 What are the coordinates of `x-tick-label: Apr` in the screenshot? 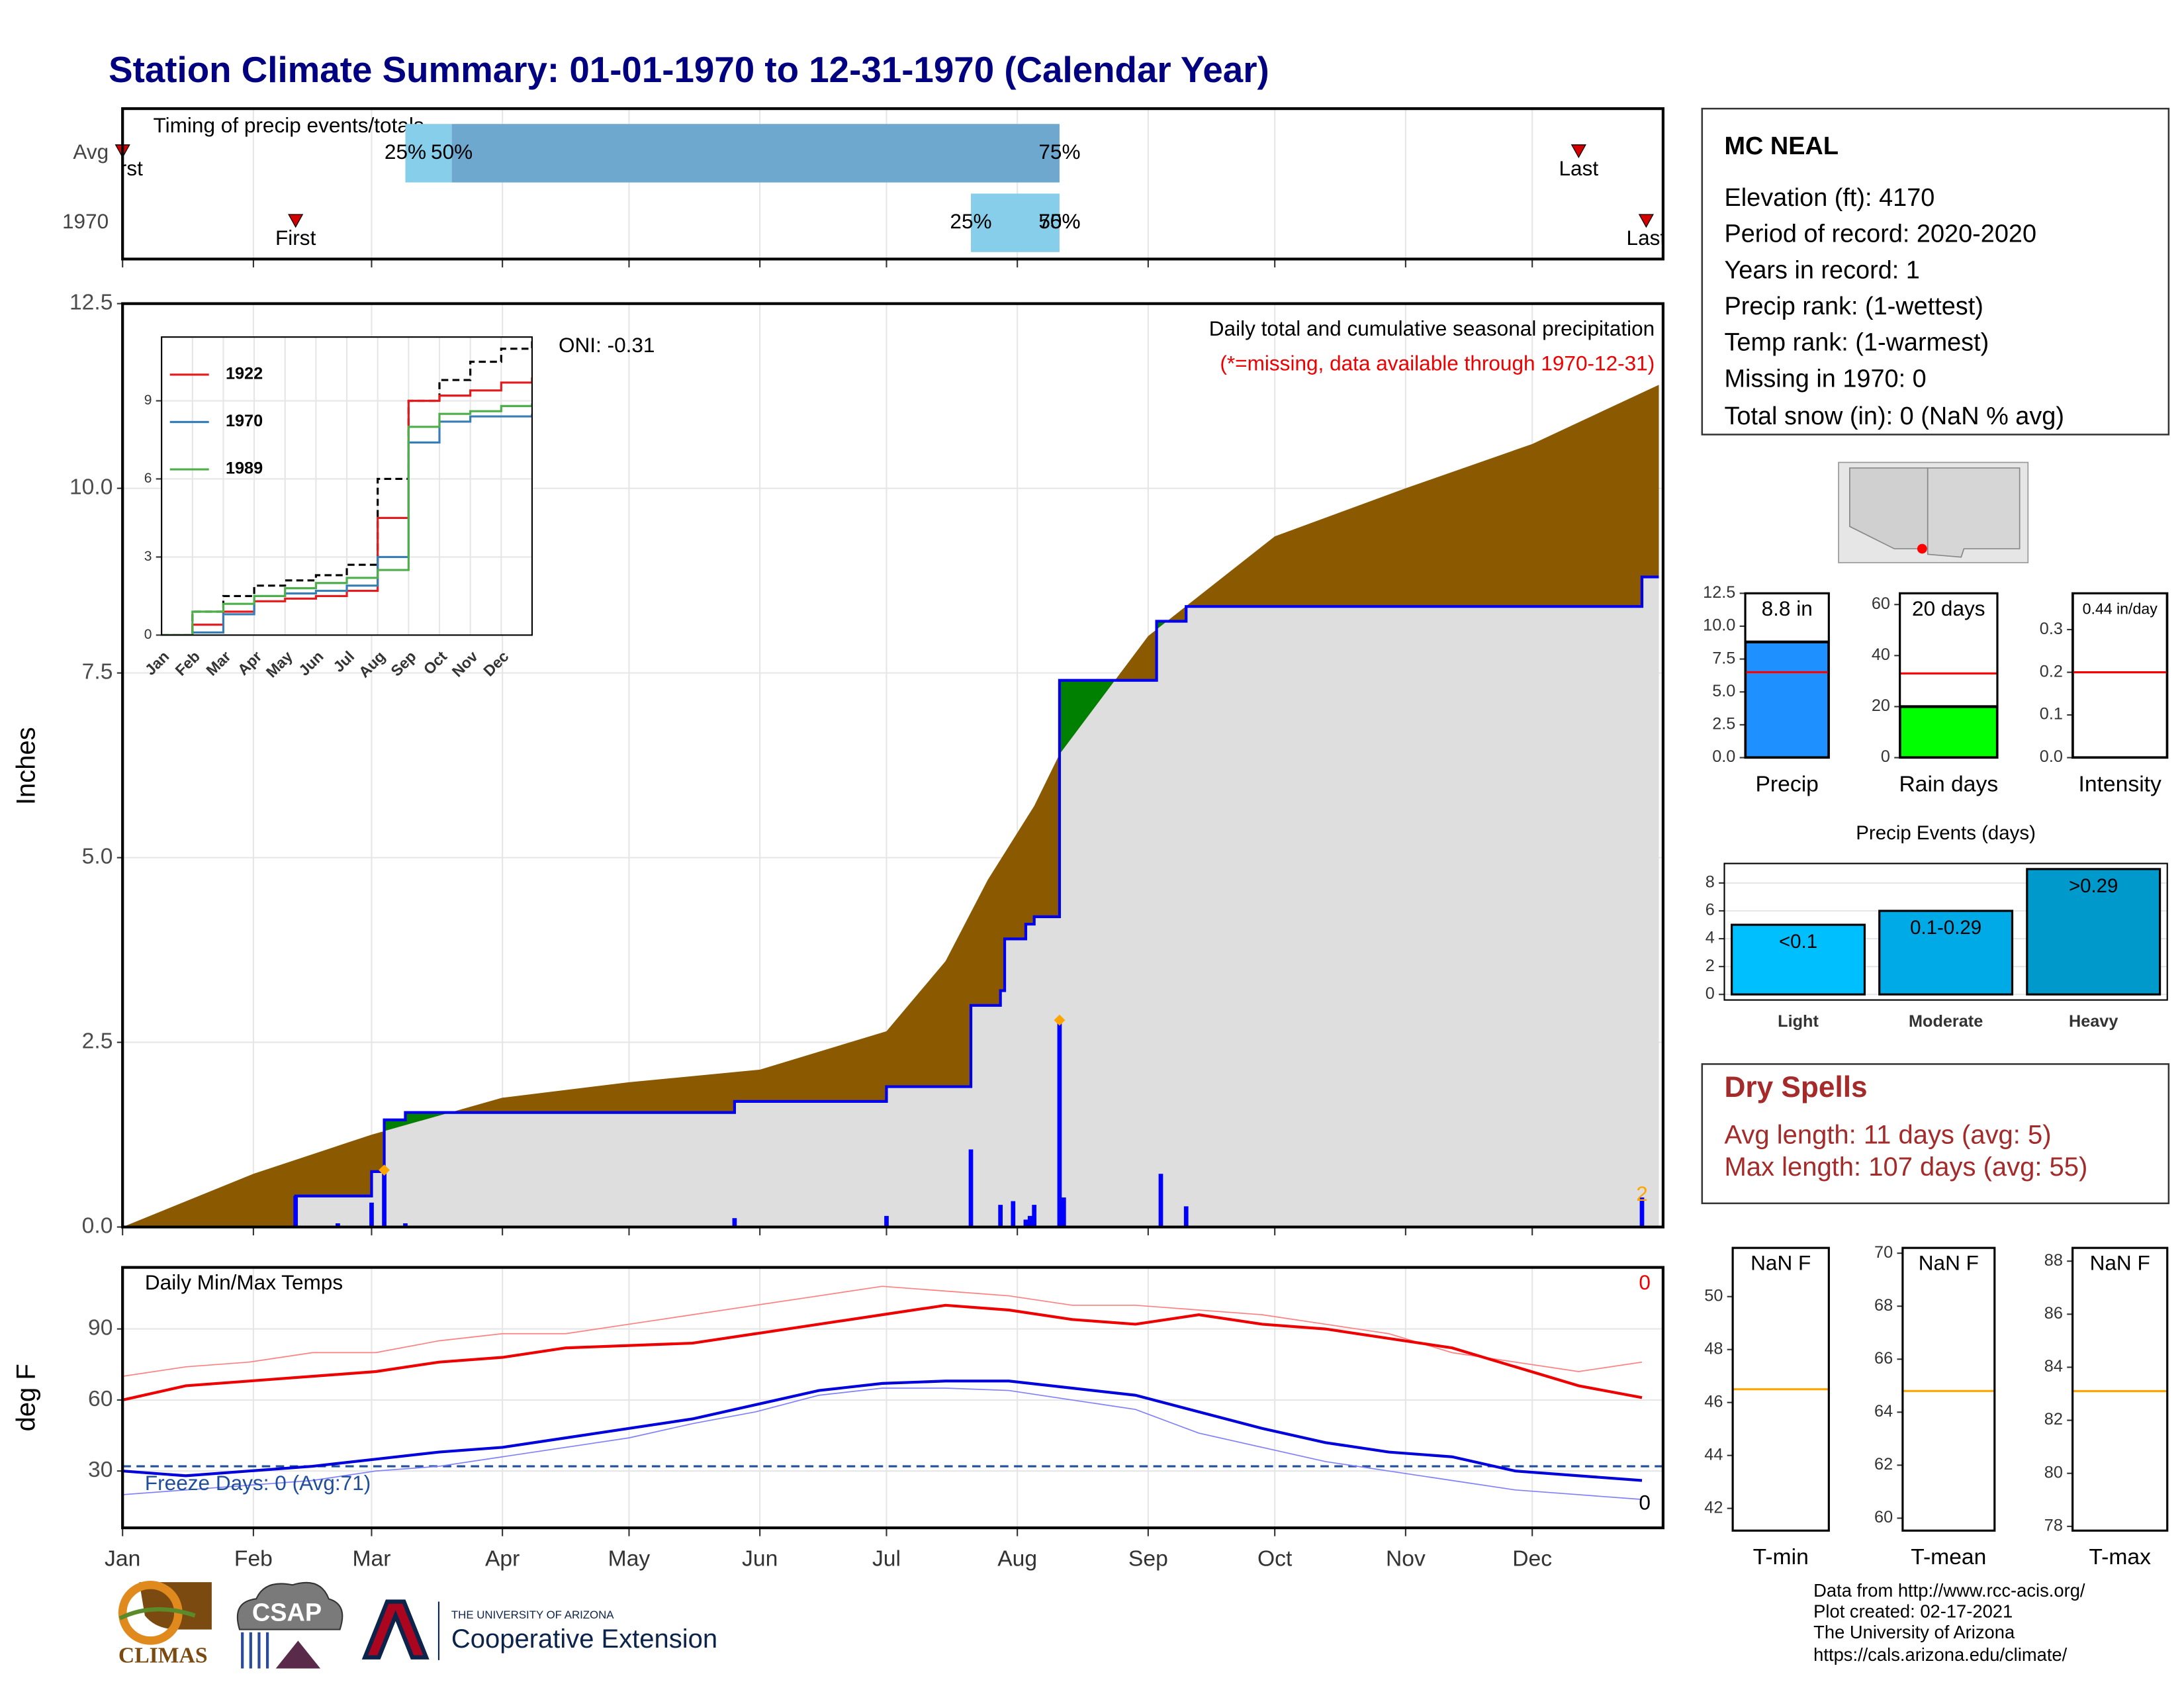 It's located at (250, 663).